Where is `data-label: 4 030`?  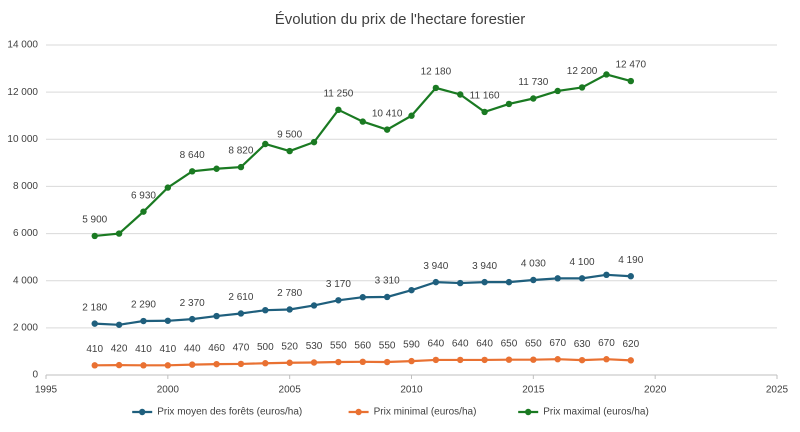
data-label: 4 030 is located at coordinates (533, 264).